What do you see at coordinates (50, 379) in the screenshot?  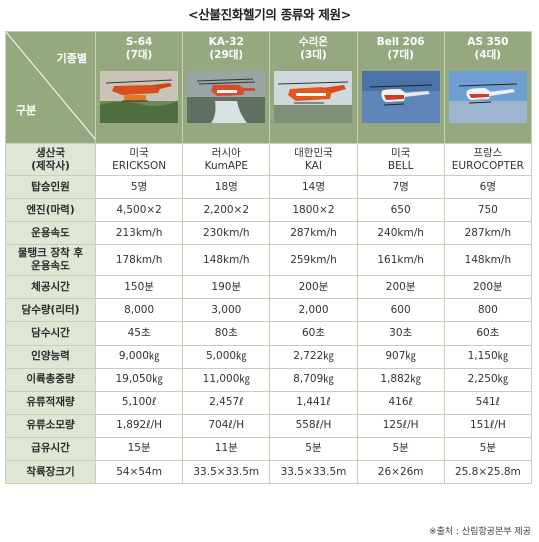 I see `row-label: 이륙총중량` at bounding box center [50, 379].